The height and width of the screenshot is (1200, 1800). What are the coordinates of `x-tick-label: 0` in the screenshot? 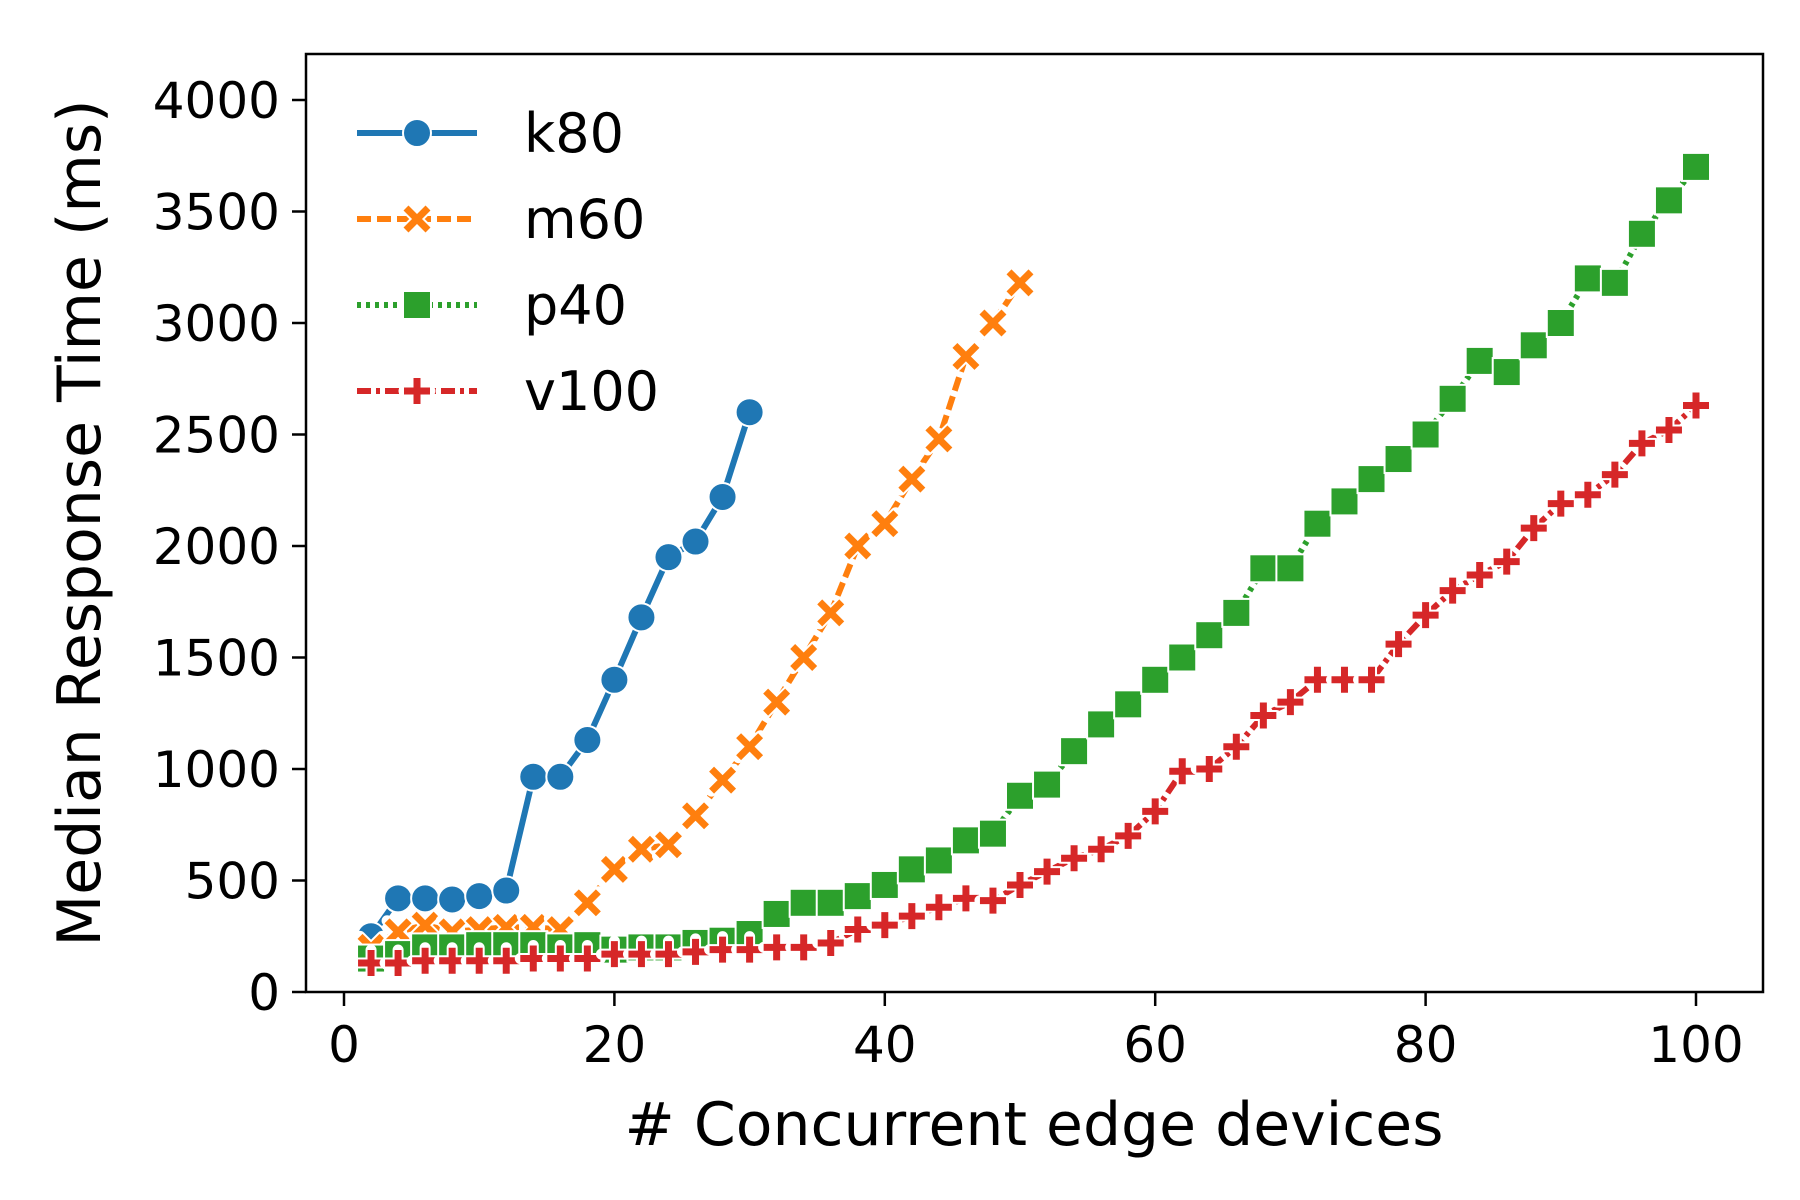 It's located at (344, 1045).